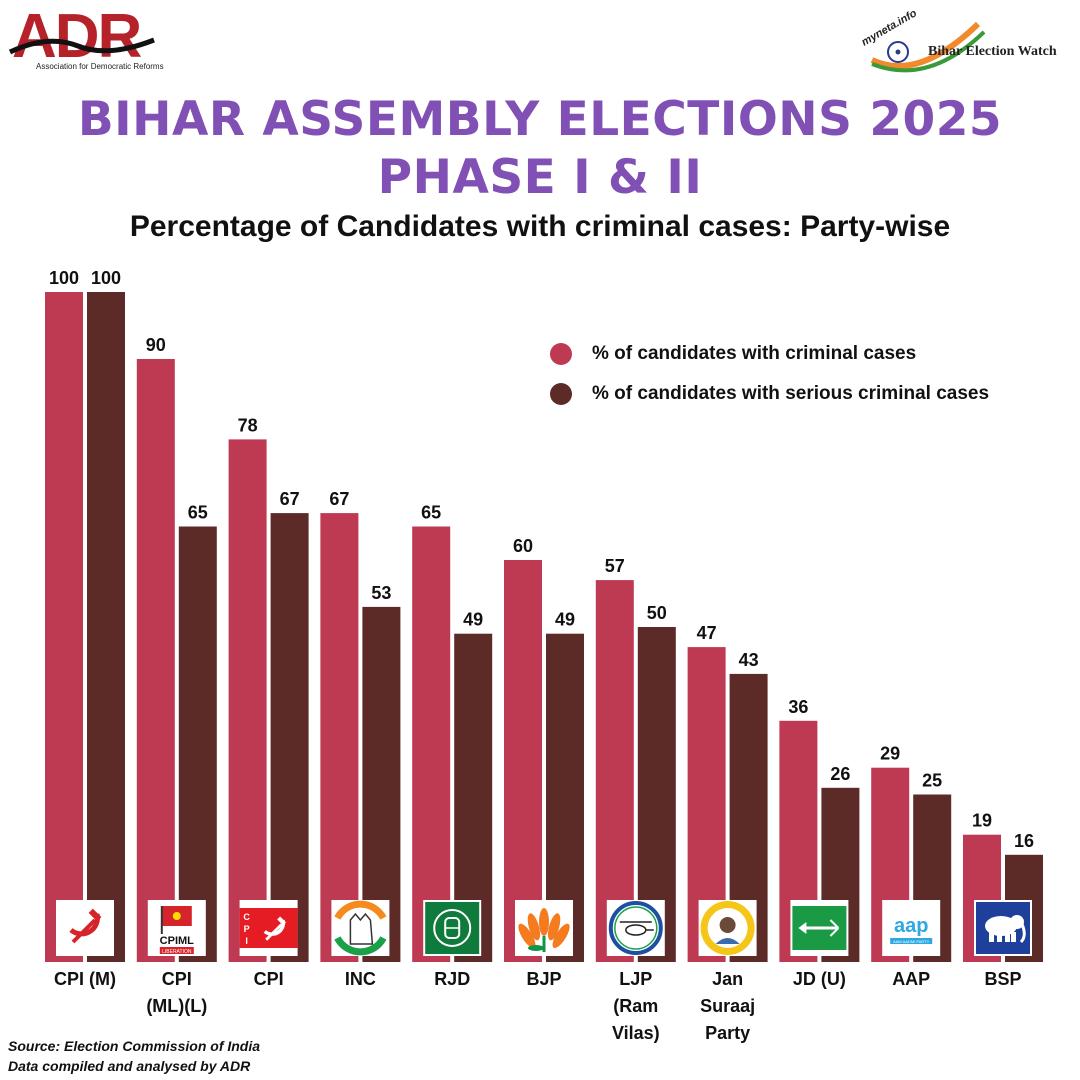 This screenshot has height=1080, width=1080. What do you see at coordinates (819, 928) in the screenshot?
I see `jdu-arrow-icon` at bounding box center [819, 928].